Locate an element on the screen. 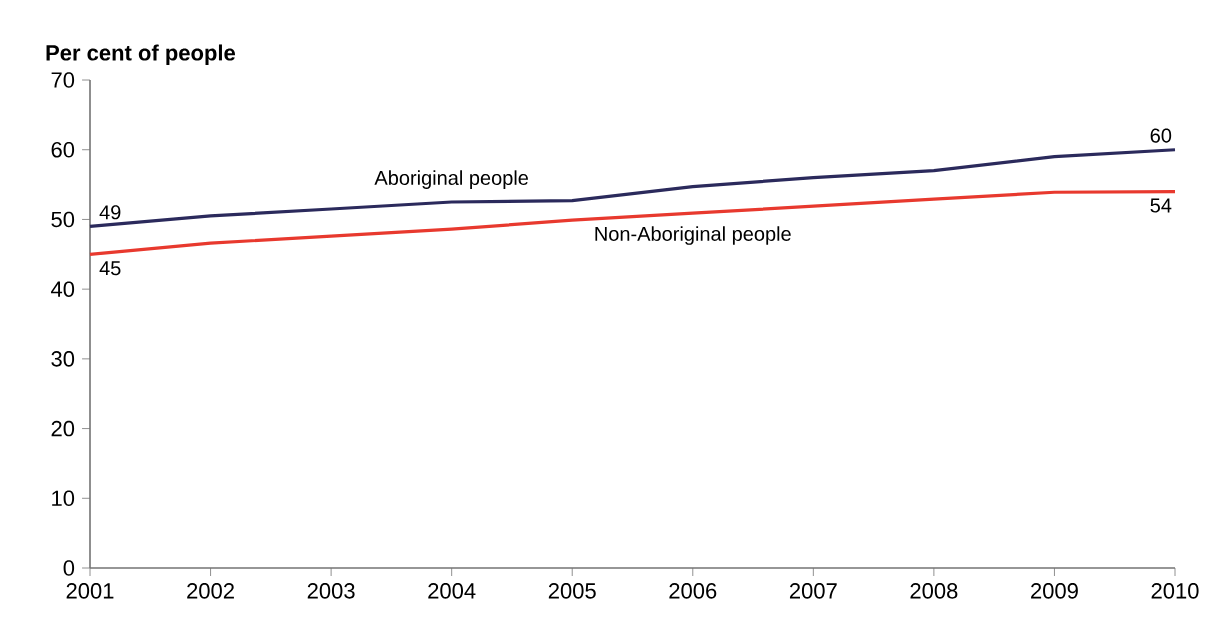 The width and height of the screenshot is (1219, 632). x-tick-label: 2005 is located at coordinates (572, 591).